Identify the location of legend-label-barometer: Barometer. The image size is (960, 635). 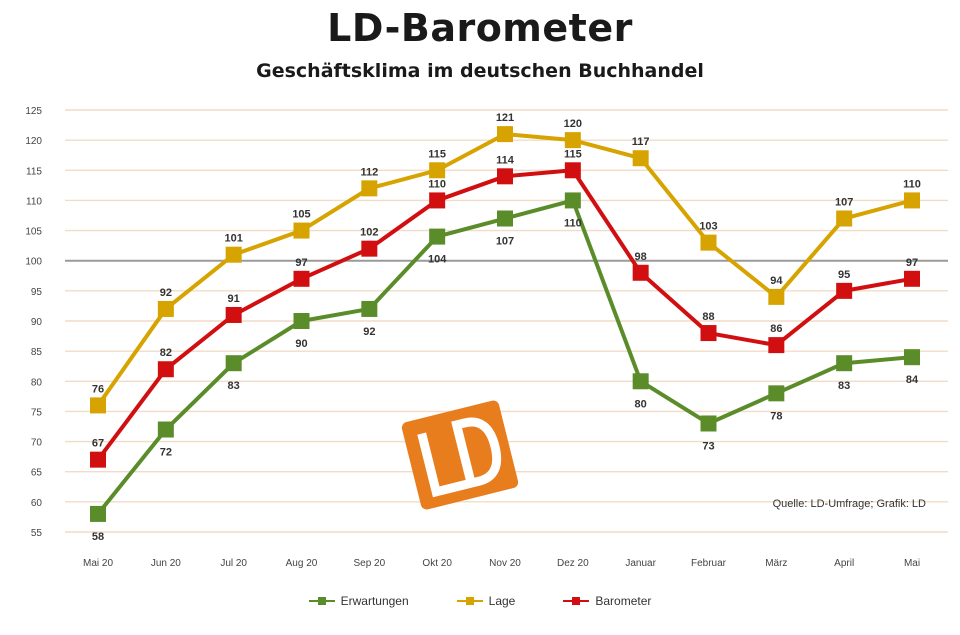
(623, 601).